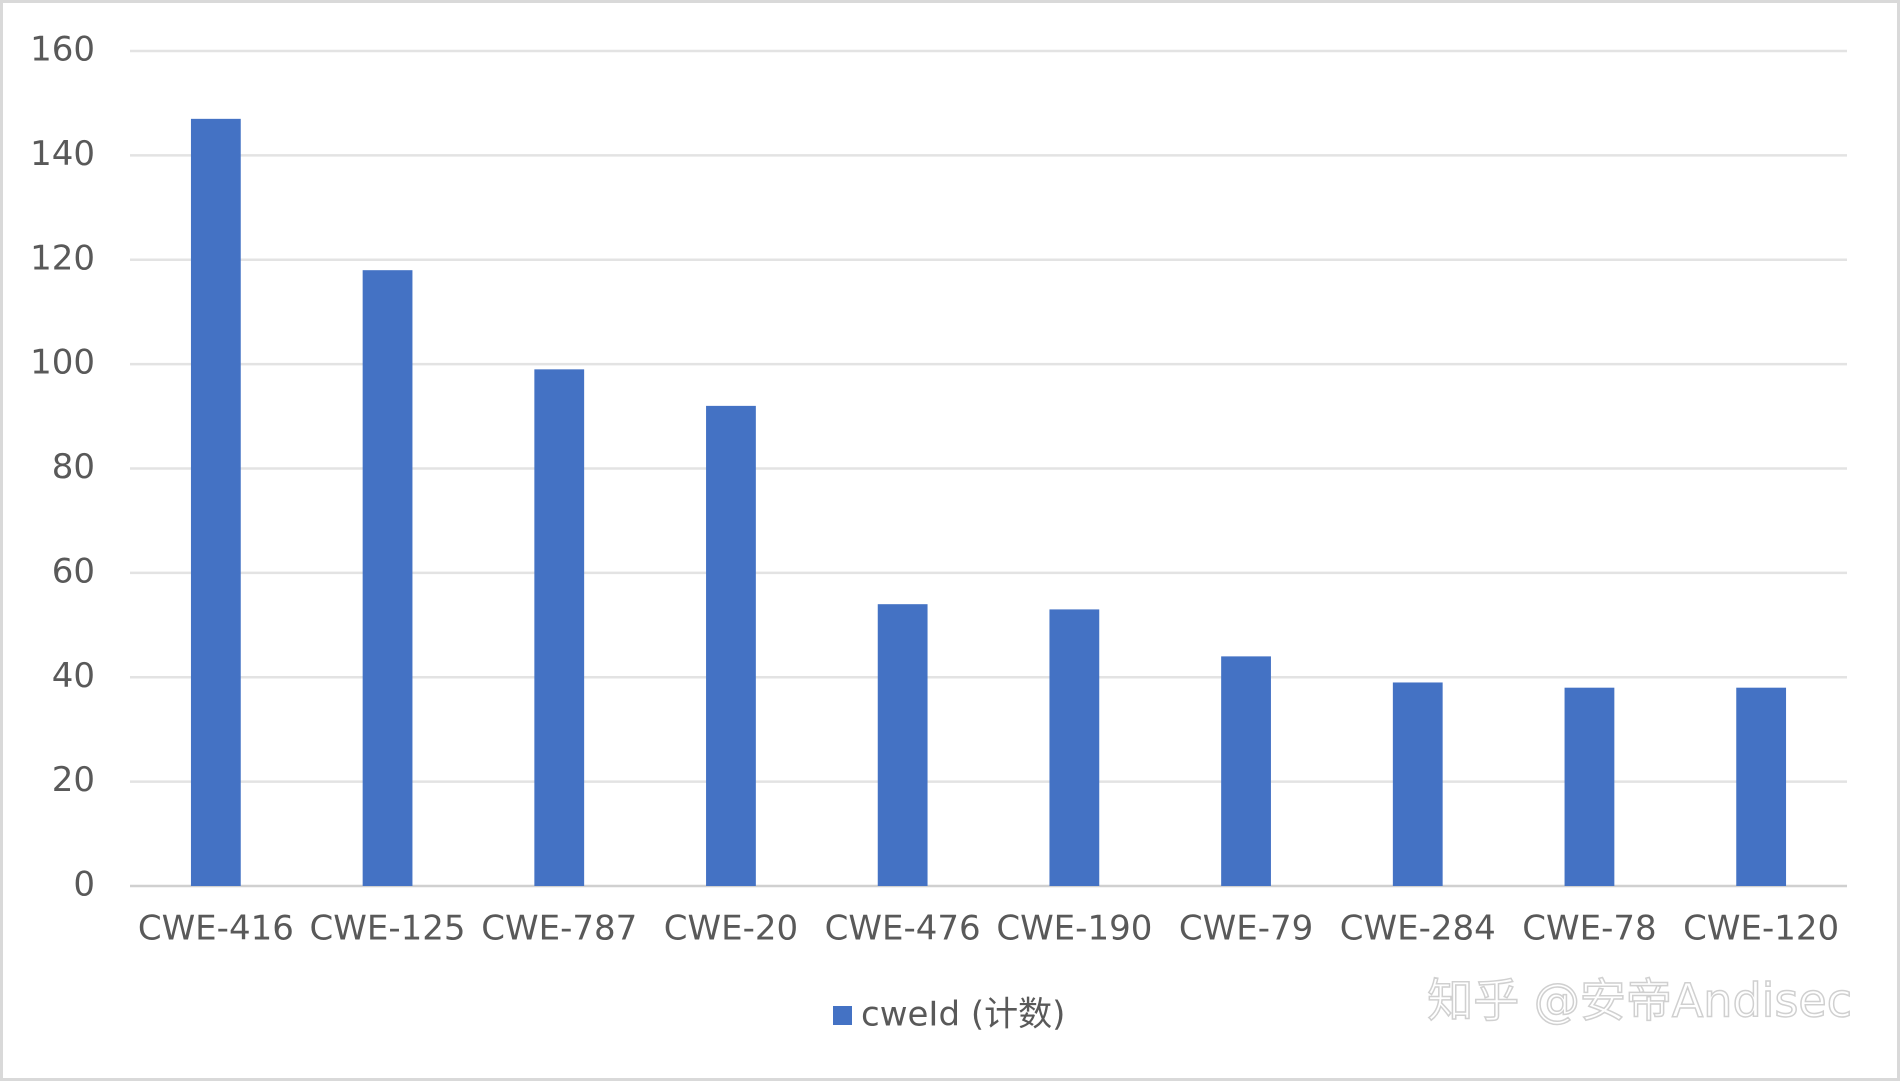  I want to click on y-tick-label: 40, so click(73, 676).